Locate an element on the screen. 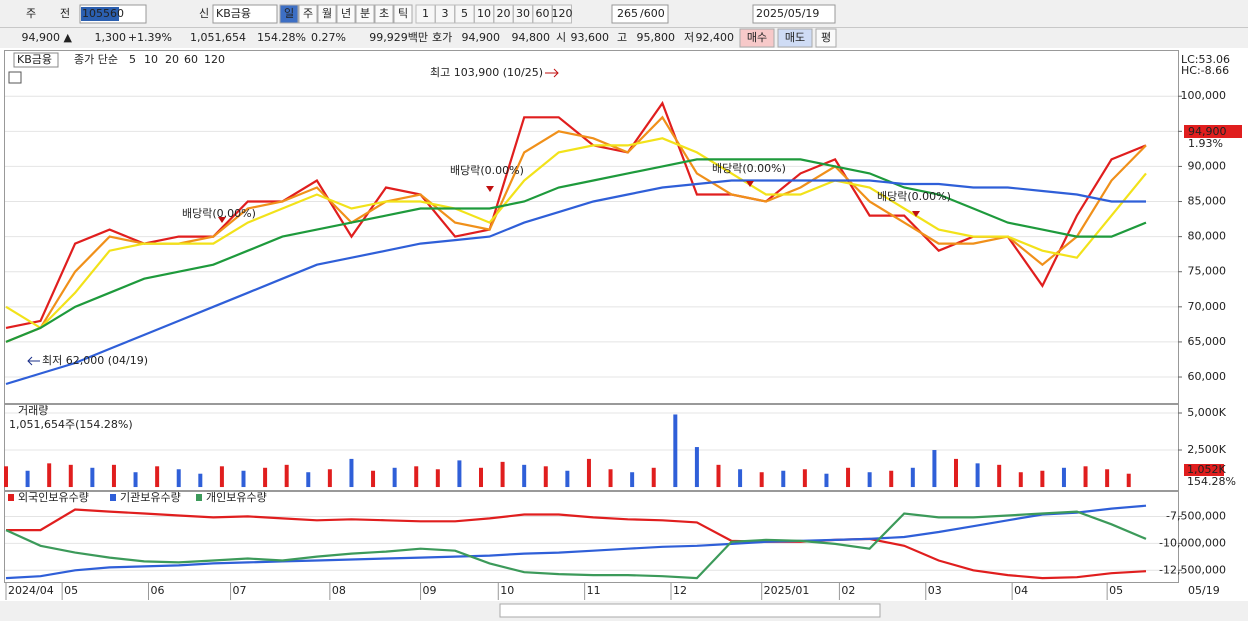 This screenshot has height=621, width=1248. btn-avg is located at coordinates (826, 38).